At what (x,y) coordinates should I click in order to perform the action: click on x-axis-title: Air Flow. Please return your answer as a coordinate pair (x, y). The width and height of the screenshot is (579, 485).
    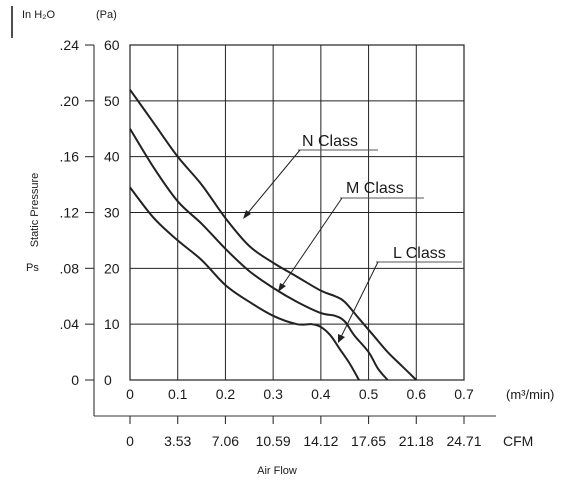
    Looking at the image, I should click on (277, 471).